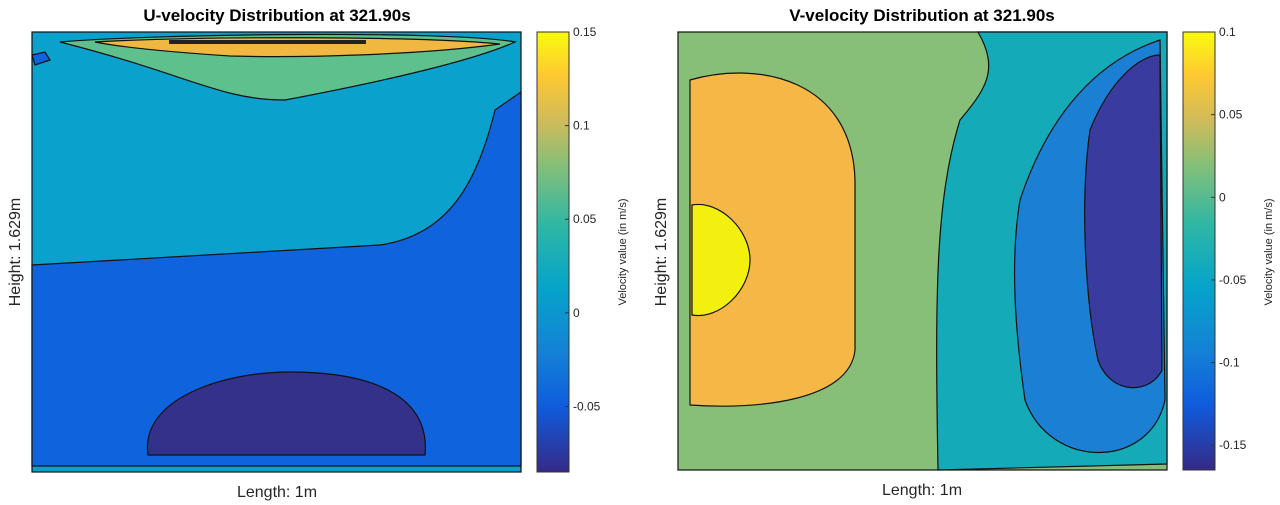 The width and height of the screenshot is (1280, 505). I want to click on colorbar-ticks: 0.15 0.1 0.05 0 -0.05, so click(583, 219).